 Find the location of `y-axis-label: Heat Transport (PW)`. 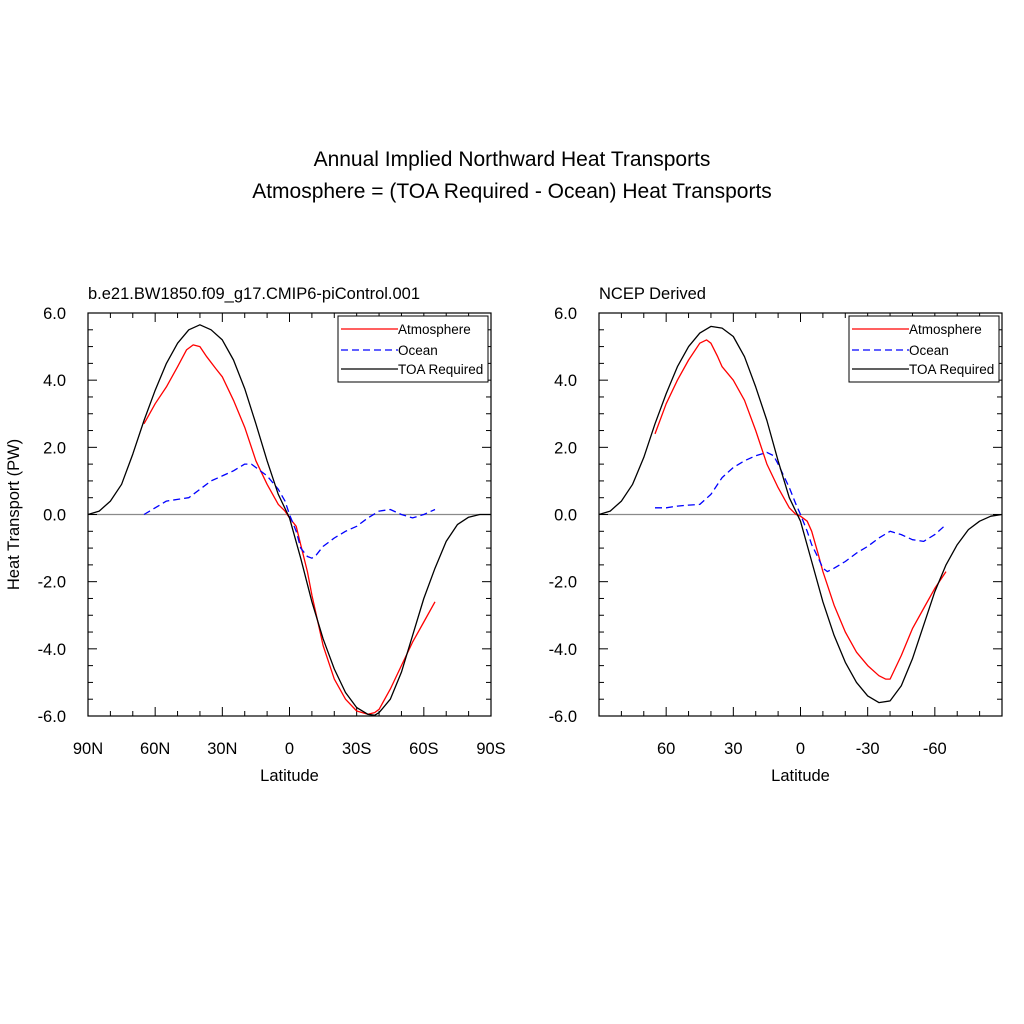

y-axis-label: Heat Transport (PW) is located at coordinates (14, 514).